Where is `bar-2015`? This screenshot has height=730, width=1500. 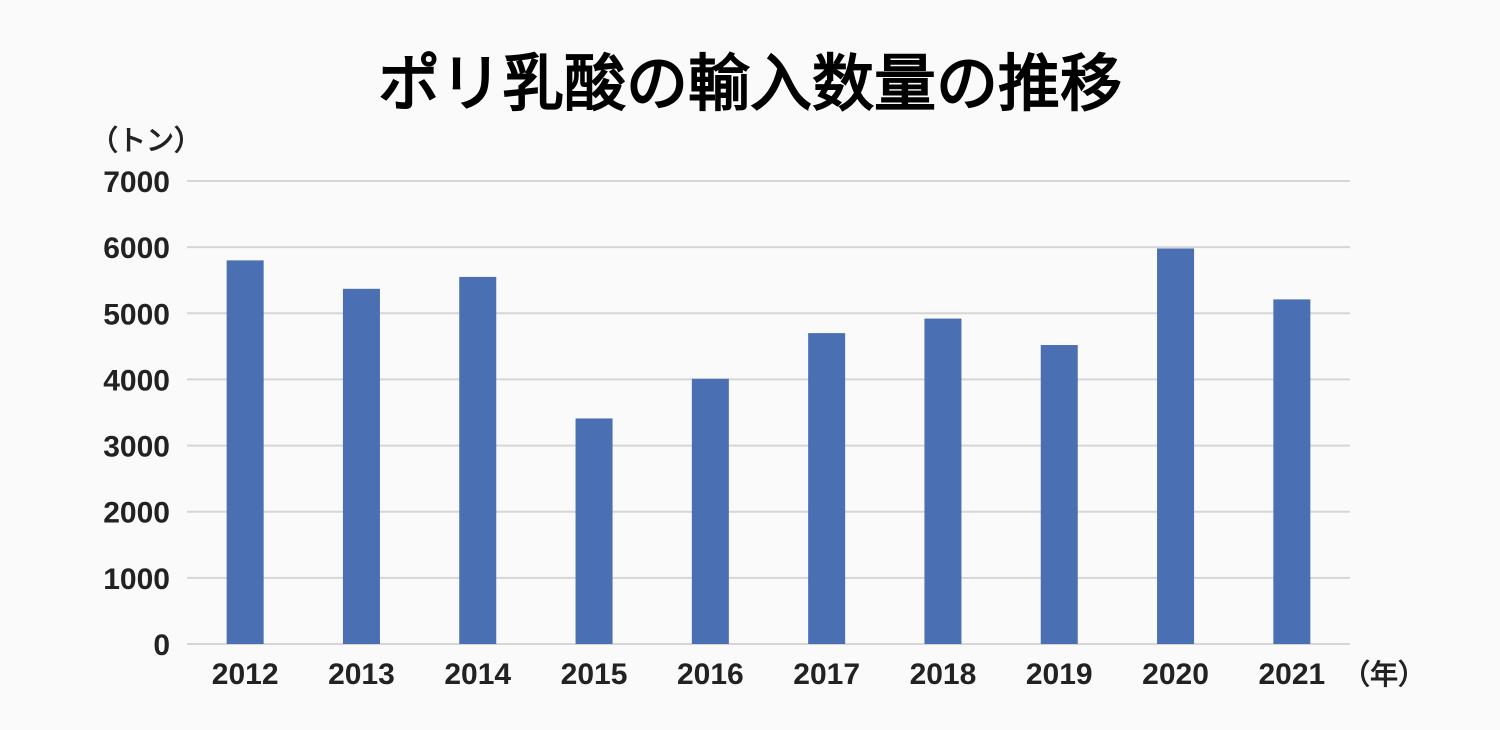 bar-2015 is located at coordinates (594, 531).